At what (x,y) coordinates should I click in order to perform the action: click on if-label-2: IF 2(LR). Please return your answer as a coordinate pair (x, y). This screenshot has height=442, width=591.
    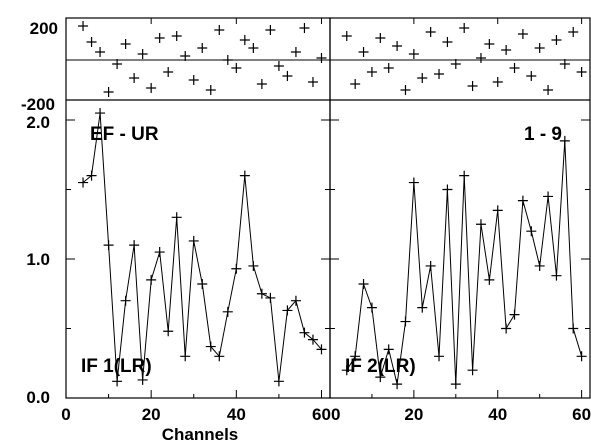
    Looking at the image, I should click on (380, 366).